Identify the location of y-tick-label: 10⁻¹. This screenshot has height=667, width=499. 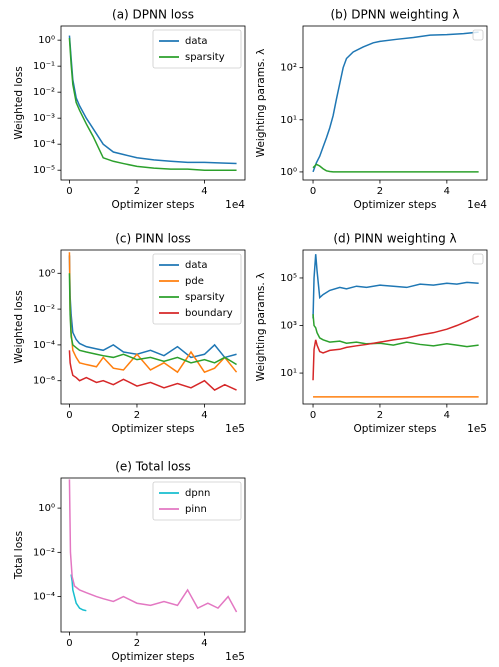
(44, 66).